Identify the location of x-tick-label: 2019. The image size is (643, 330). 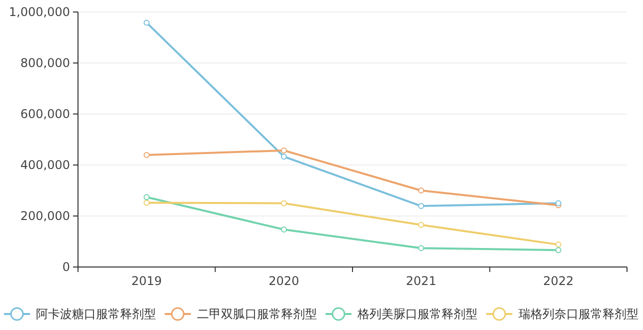
(146, 281).